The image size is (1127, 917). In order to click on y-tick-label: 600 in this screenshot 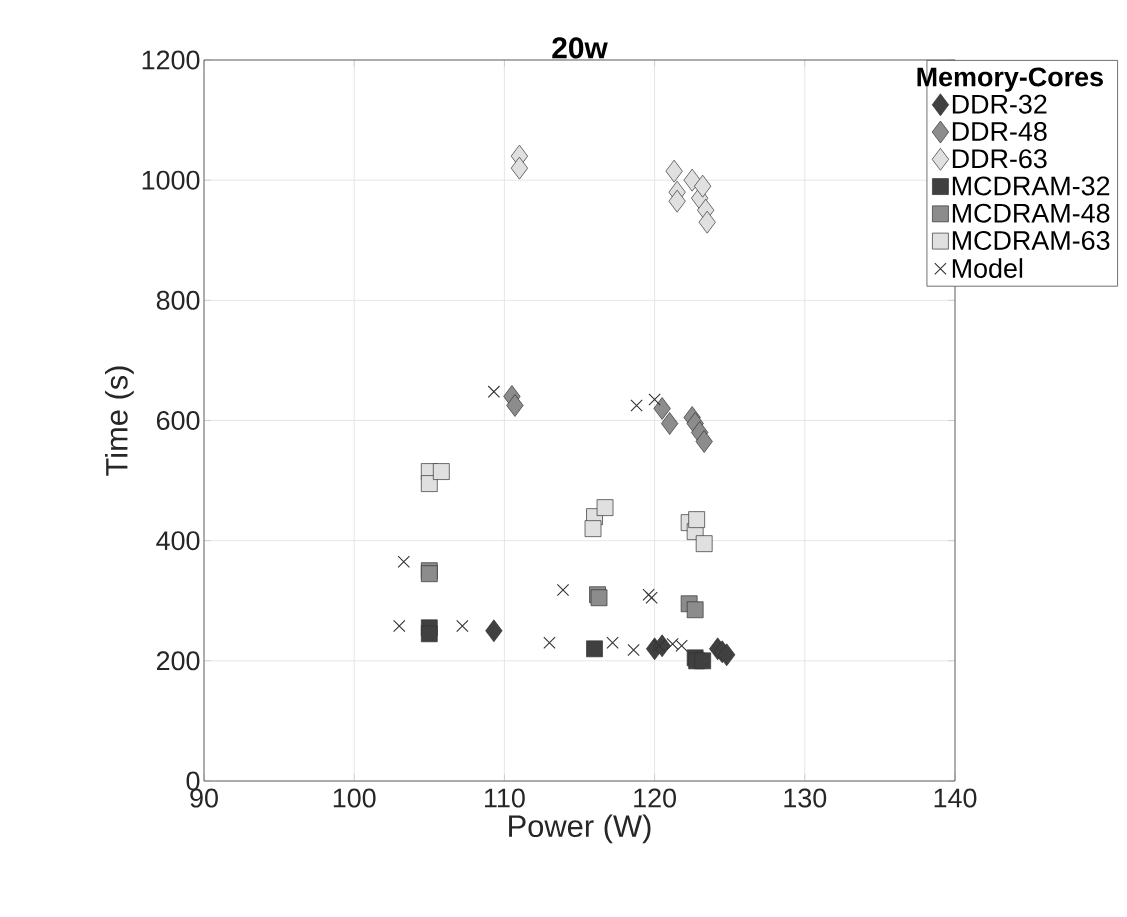, I will do `click(178, 420)`.